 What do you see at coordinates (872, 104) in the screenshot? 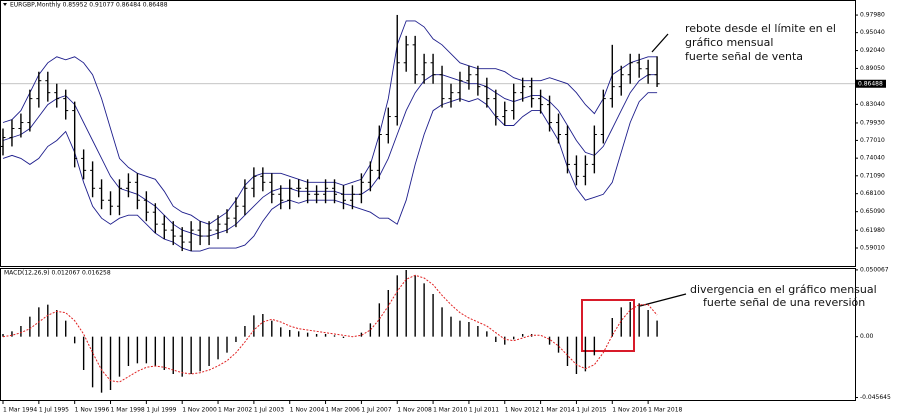
I see `y-tick-label: 0.83040` at bounding box center [872, 104].